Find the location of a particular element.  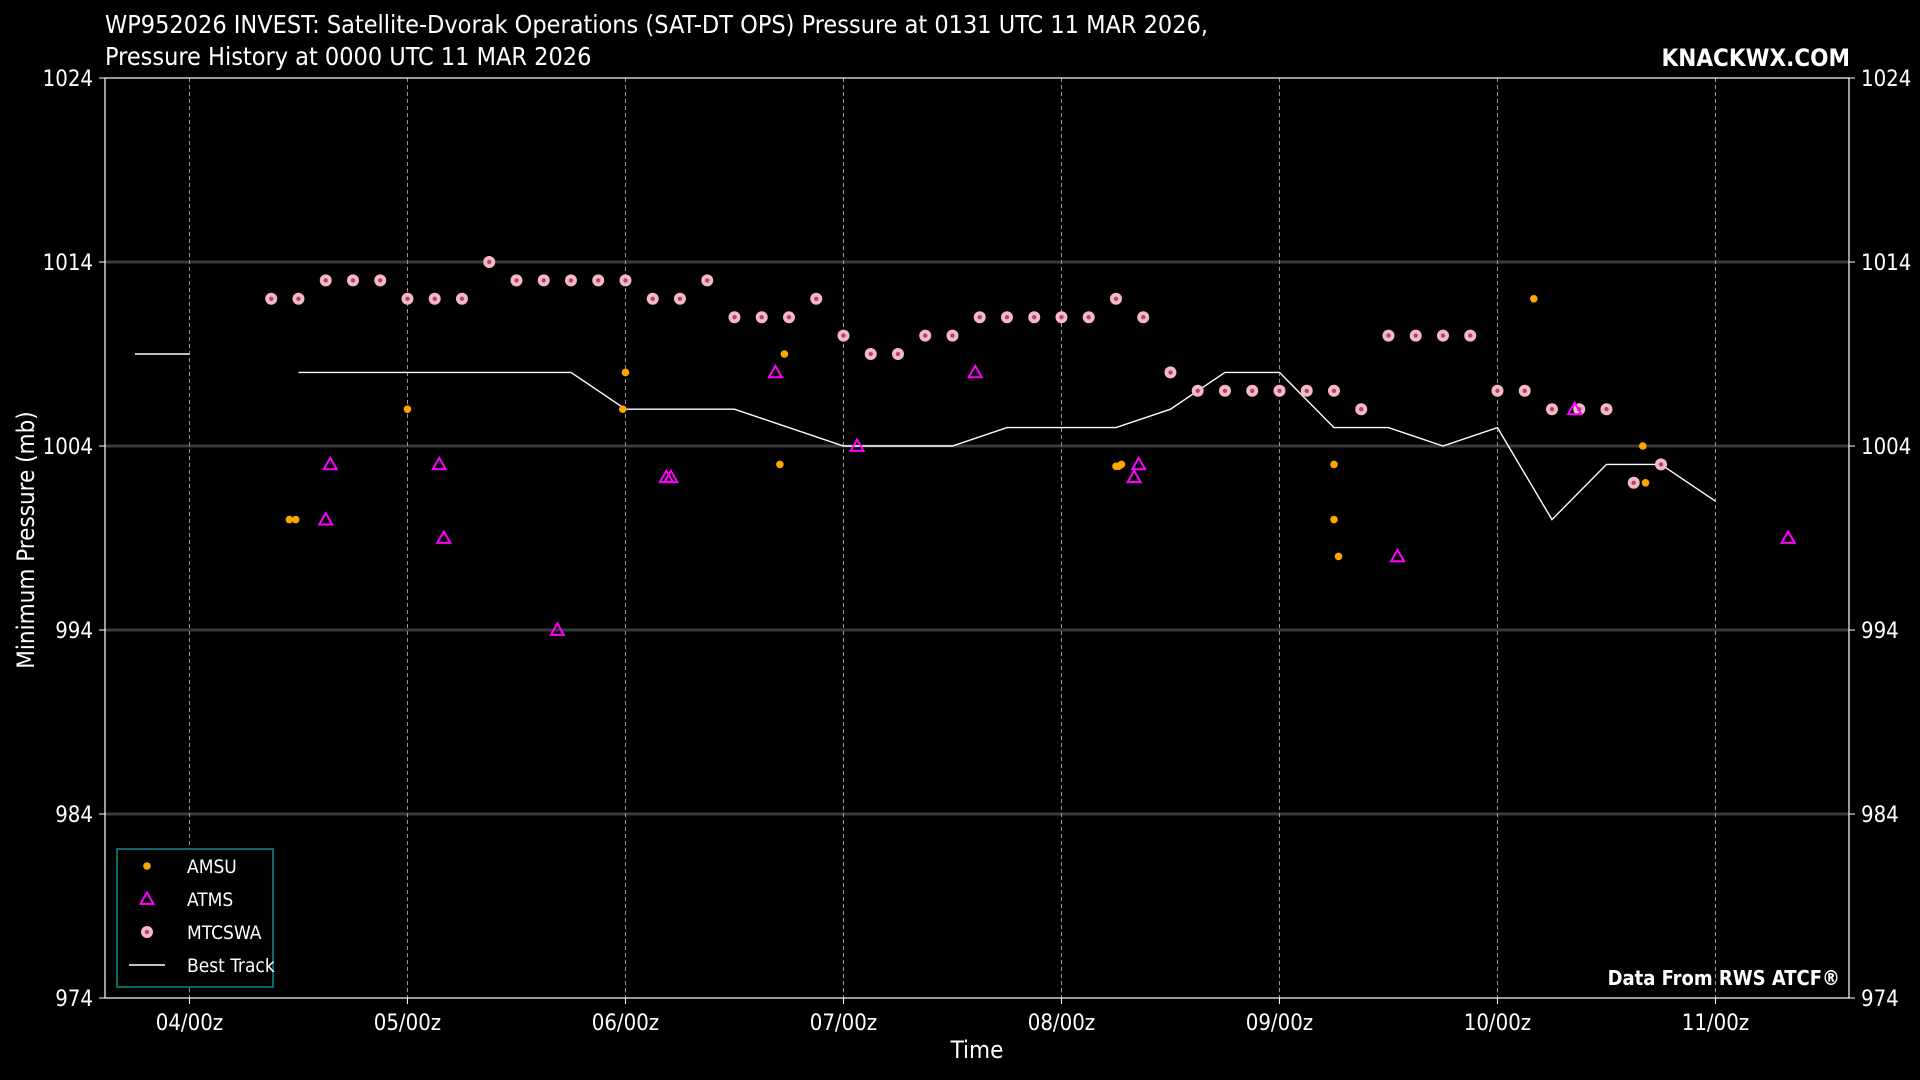

y-tick-label-right: 1024 is located at coordinates (1886, 79).